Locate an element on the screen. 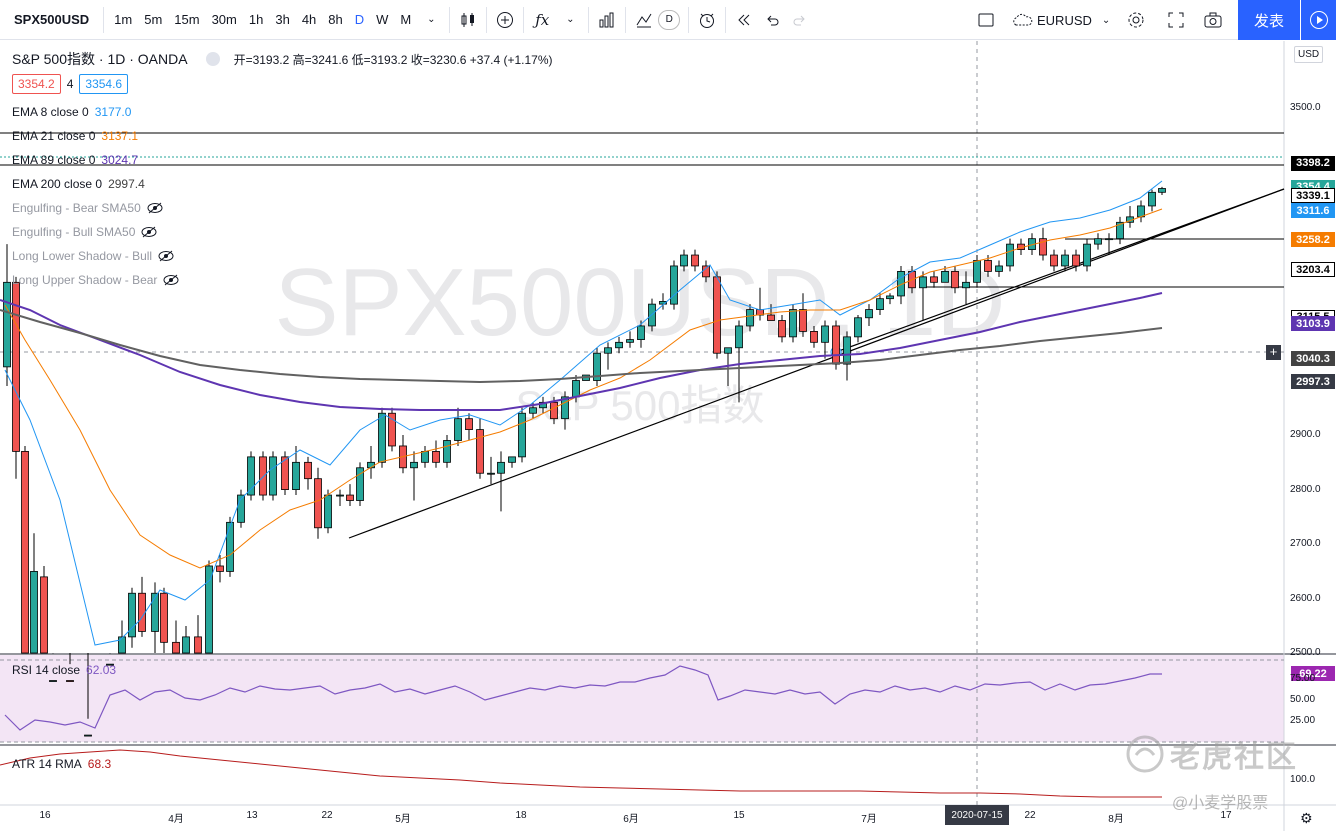 The height and width of the screenshot is (831, 1336). publish-button: 发表 is located at coordinates (1269, 20).